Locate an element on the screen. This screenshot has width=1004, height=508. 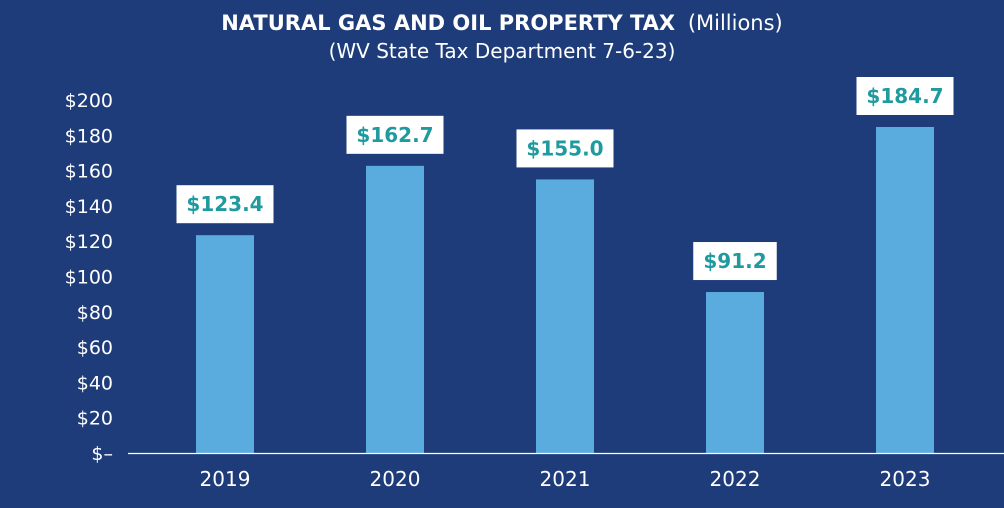
data-label-text: $123.4 is located at coordinates (224, 204).